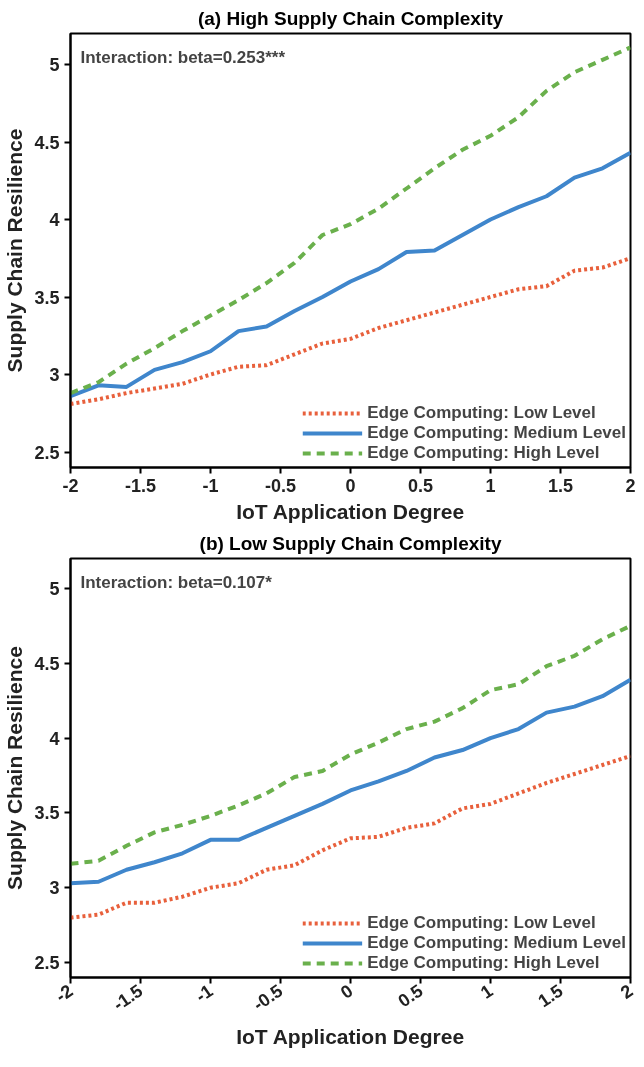 This screenshot has height=1067, width=644. Describe the element at coordinates (350, 543) in the screenshot. I see `chart-title: (b) Low Supply Chain Complexity` at that location.